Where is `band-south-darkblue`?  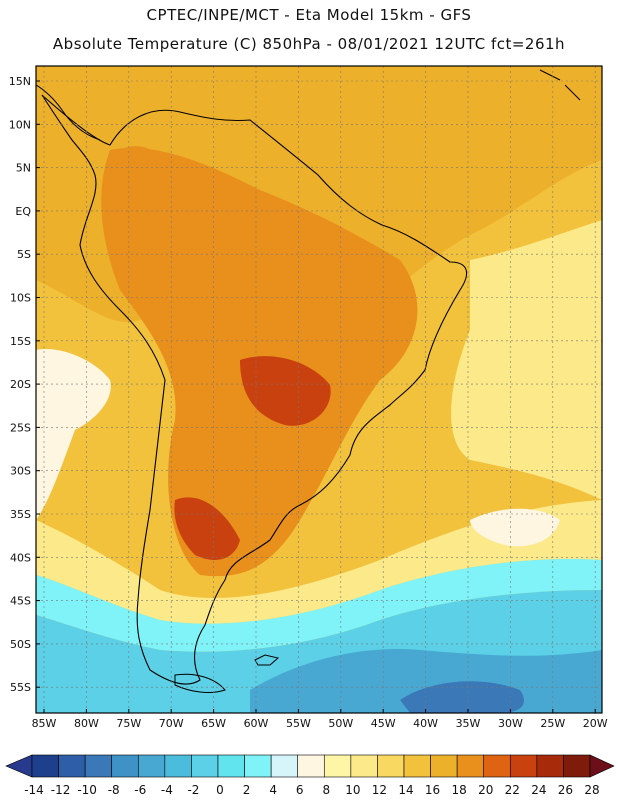
band-south-darkblue is located at coordinates (462, 697).